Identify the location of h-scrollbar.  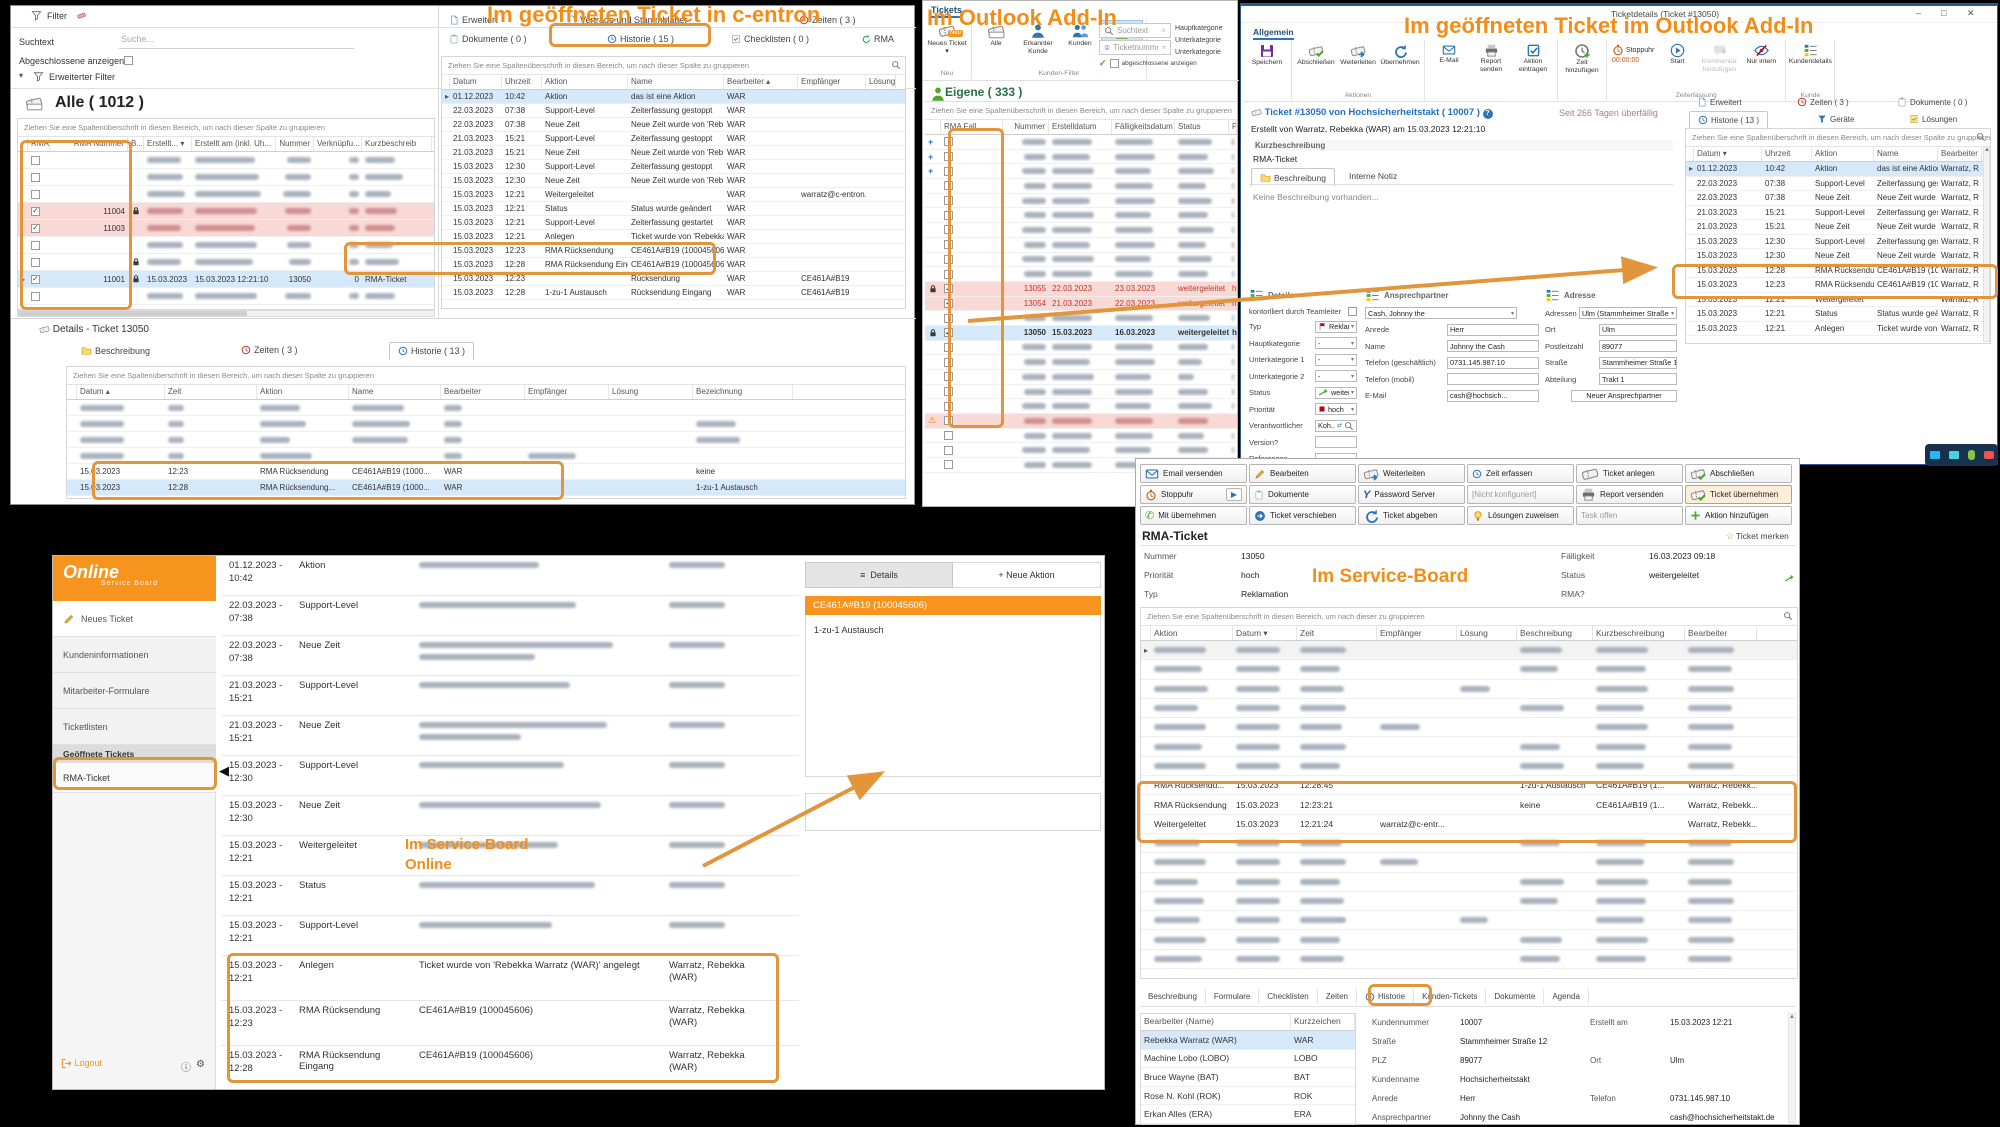
(226, 313).